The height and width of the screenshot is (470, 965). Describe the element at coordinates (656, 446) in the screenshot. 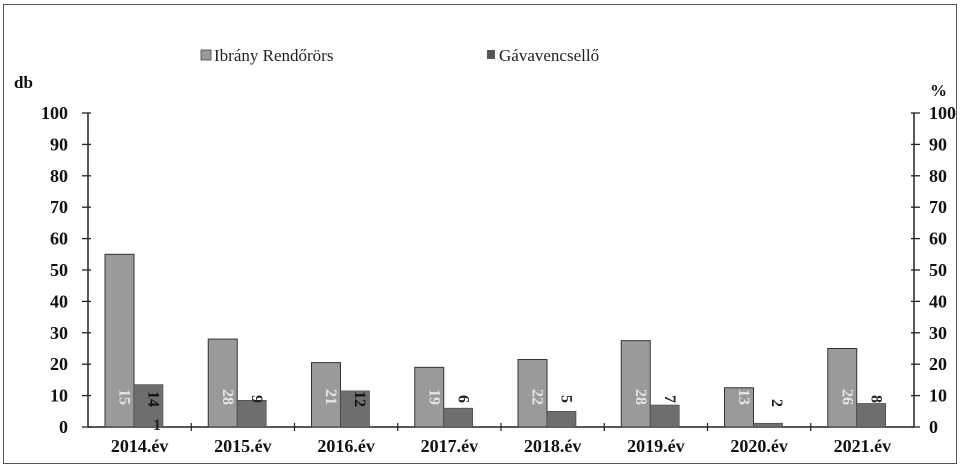

I see `category-label-5: 2019.év` at that location.